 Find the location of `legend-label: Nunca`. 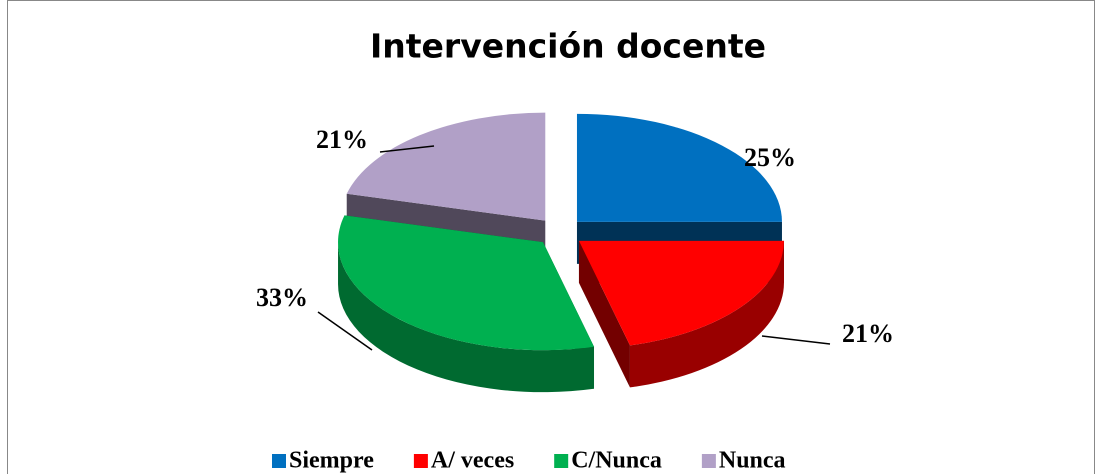

legend-label: Nunca is located at coordinates (752, 461).